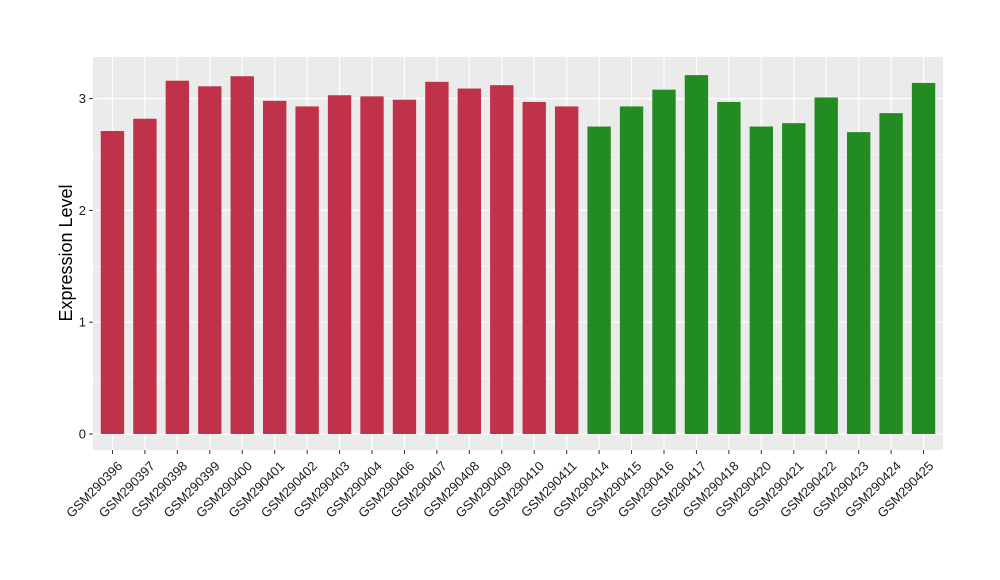  What do you see at coordinates (339, 264) in the screenshot?
I see `bar-GSM290403` at bounding box center [339, 264].